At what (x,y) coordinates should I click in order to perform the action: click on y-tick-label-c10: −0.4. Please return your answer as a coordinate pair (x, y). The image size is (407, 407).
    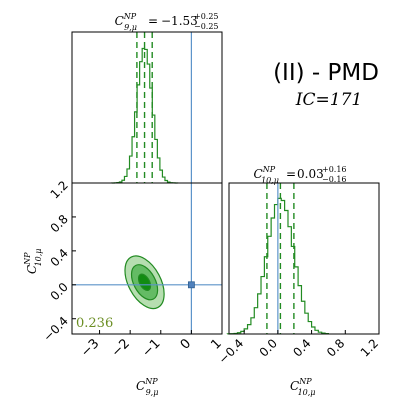
    Looking at the image, I should click on (55, 329).